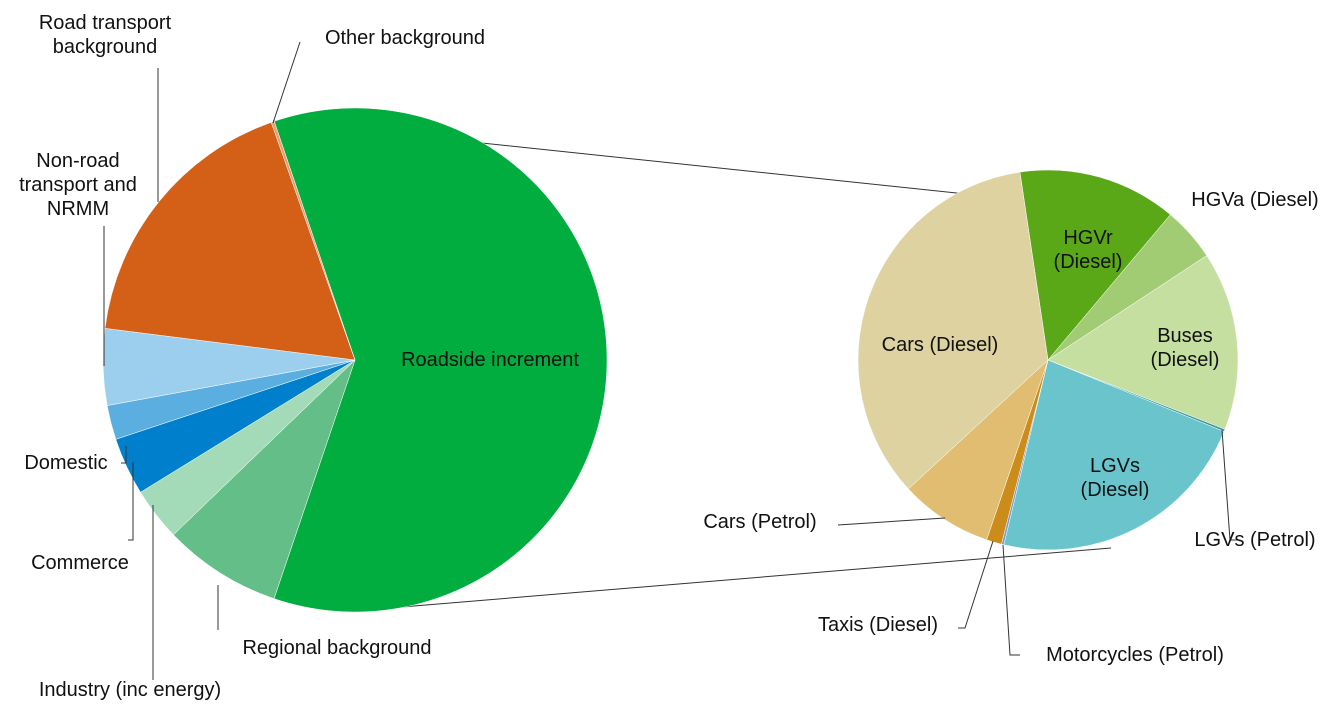  Describe the element at coordinates (878, 625) in the screenshot. I see `slice-label: Taxis (Diesel)` at that location.